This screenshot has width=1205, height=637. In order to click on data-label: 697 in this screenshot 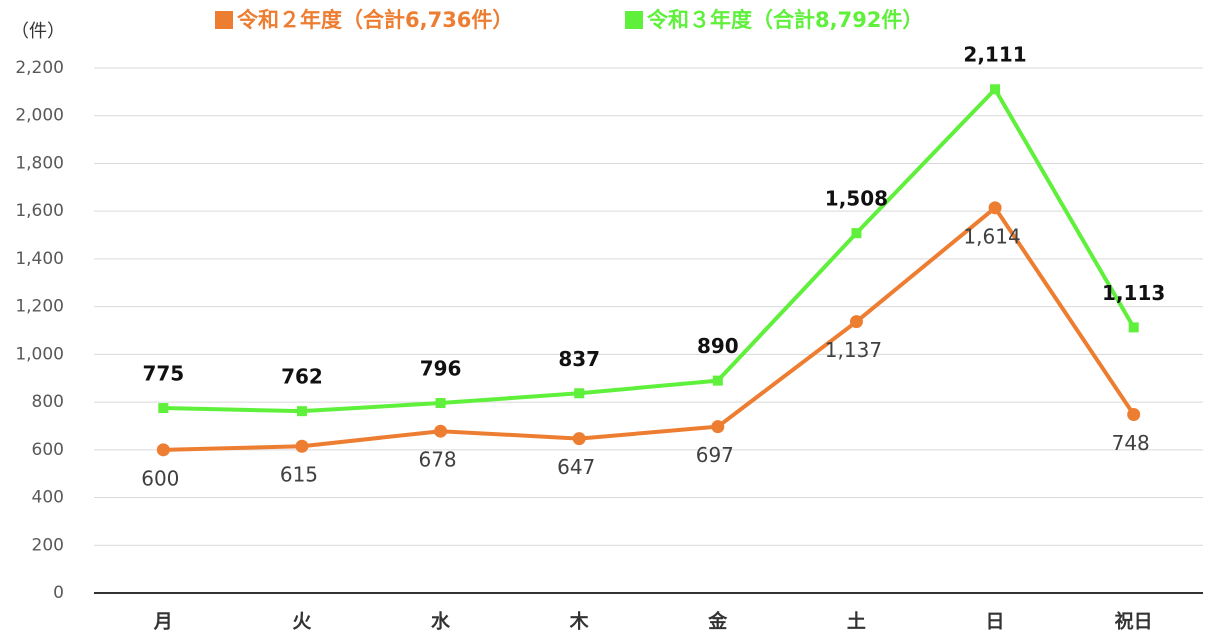, I will do `click(715, 455)`.